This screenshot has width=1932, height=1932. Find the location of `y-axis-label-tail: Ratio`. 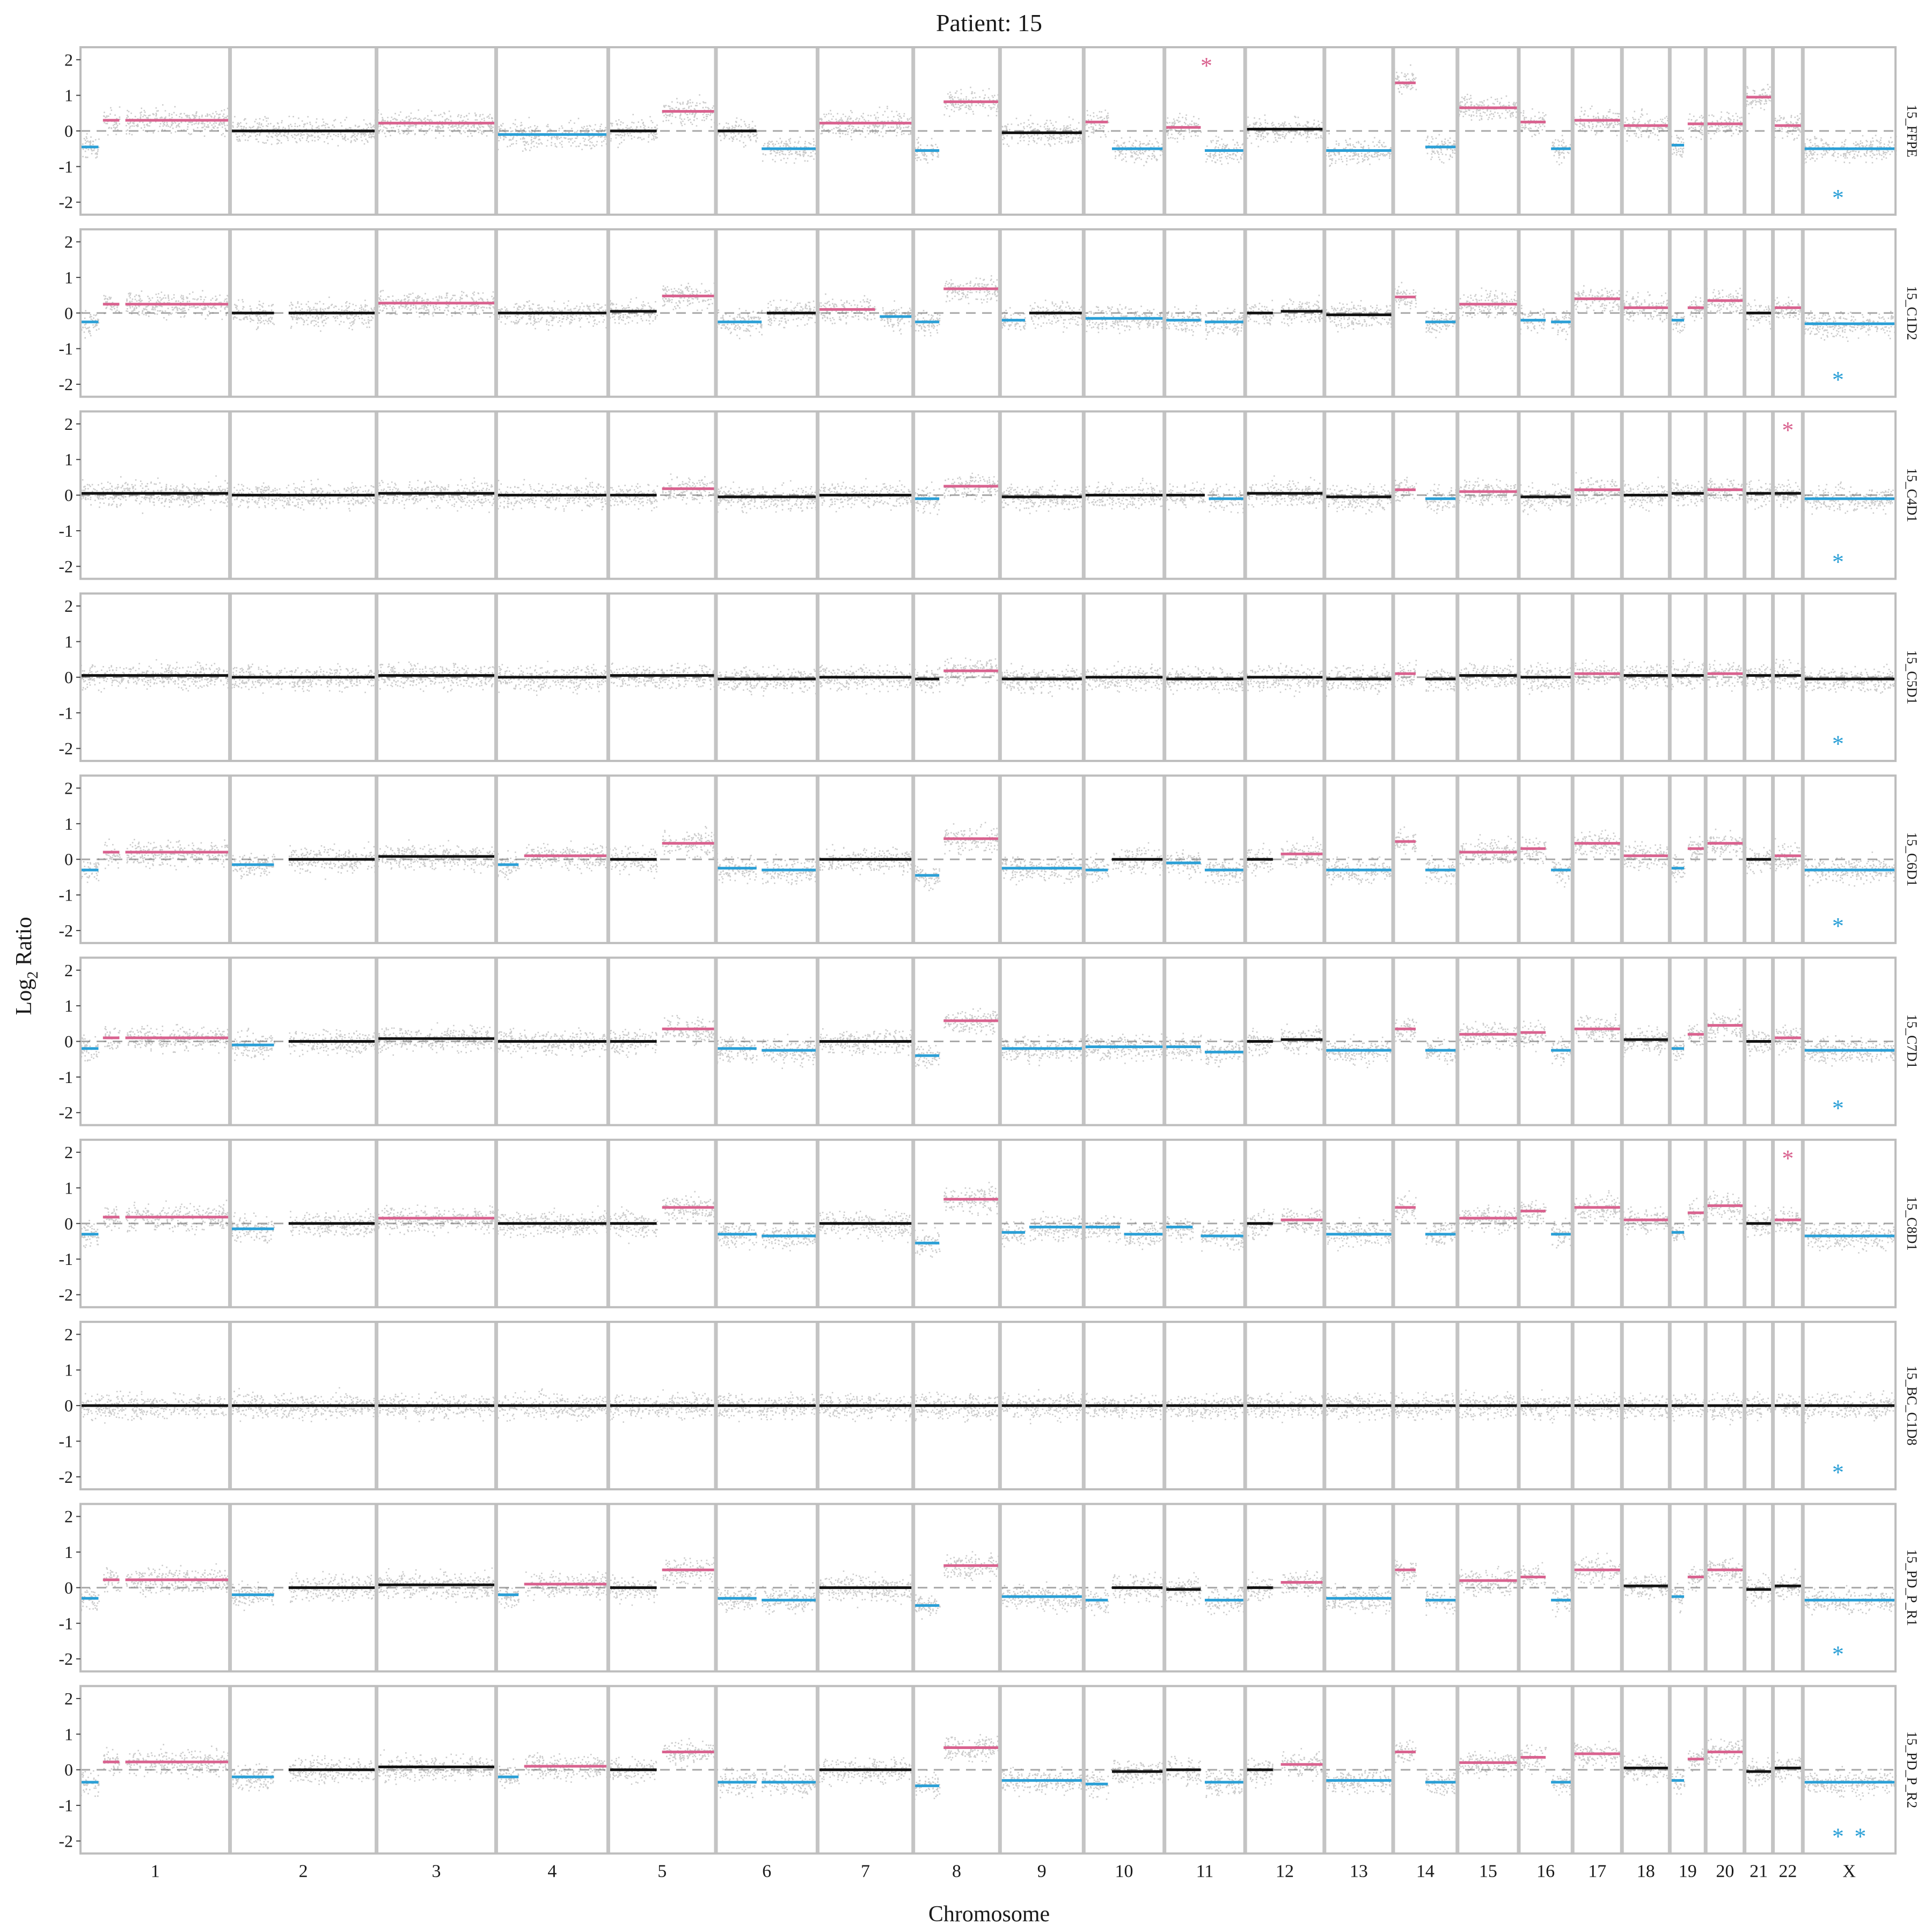

y-axis-label-tail: Ratio is located at coordinates (24, 944).